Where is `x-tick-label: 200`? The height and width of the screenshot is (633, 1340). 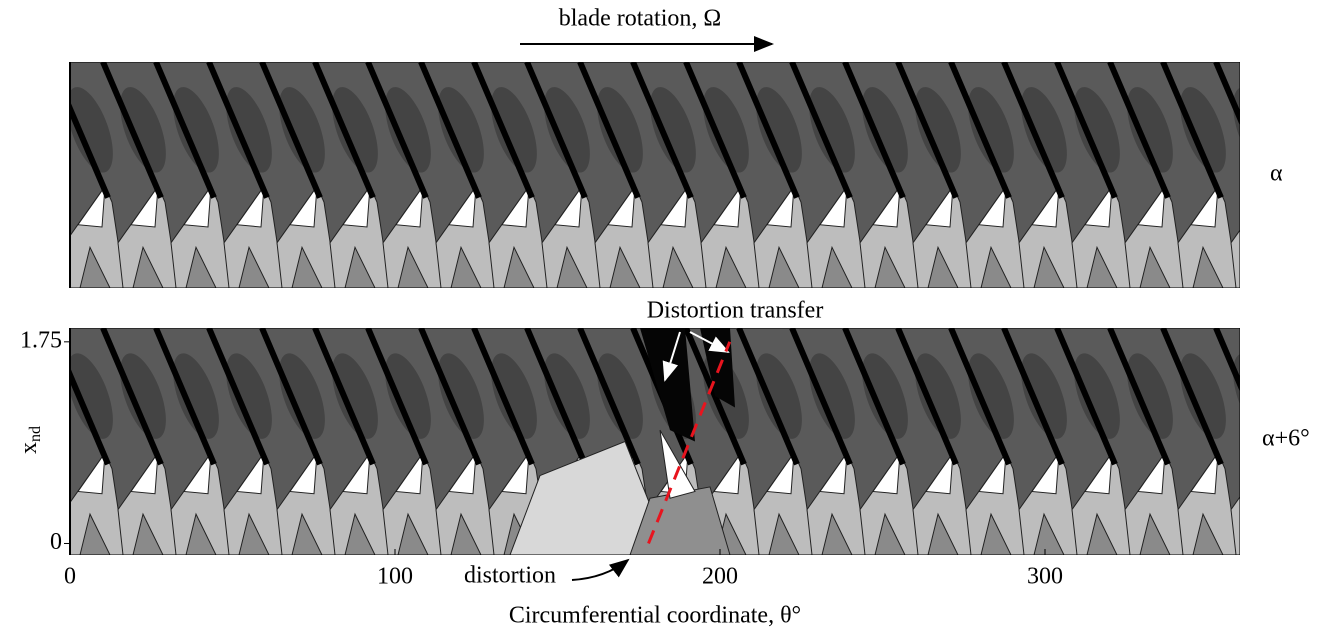
x-tick-label: 200 is located at coordinates (720, 577).